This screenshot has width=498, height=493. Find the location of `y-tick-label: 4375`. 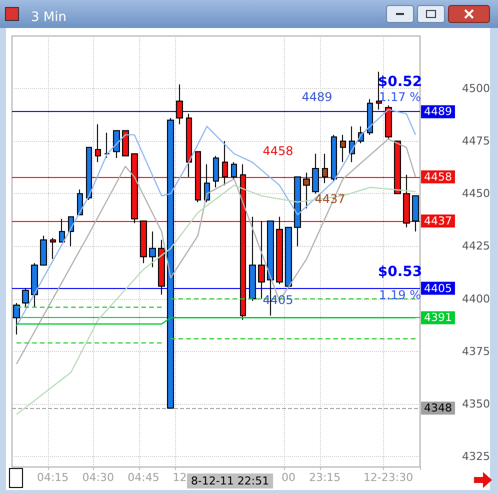

y-tick-label: 4375 is located at coordinates (476, 351).